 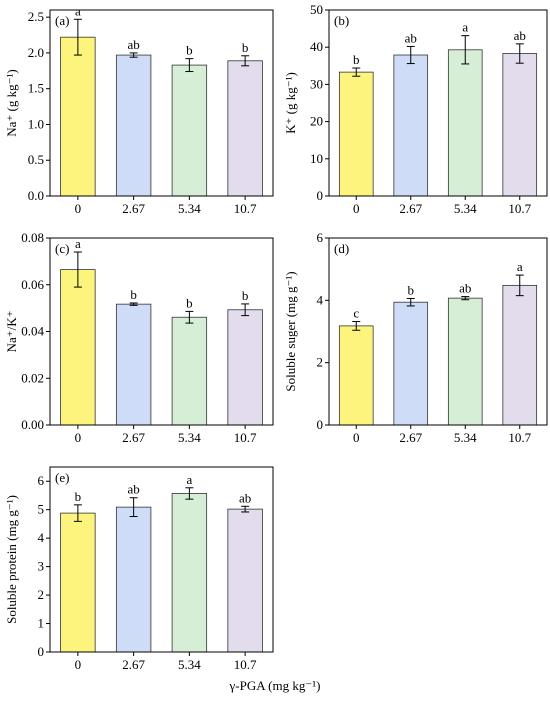 I want to click on y-axis-title: K⁺ (g kg⁻¹), so click(x=290, y=103).